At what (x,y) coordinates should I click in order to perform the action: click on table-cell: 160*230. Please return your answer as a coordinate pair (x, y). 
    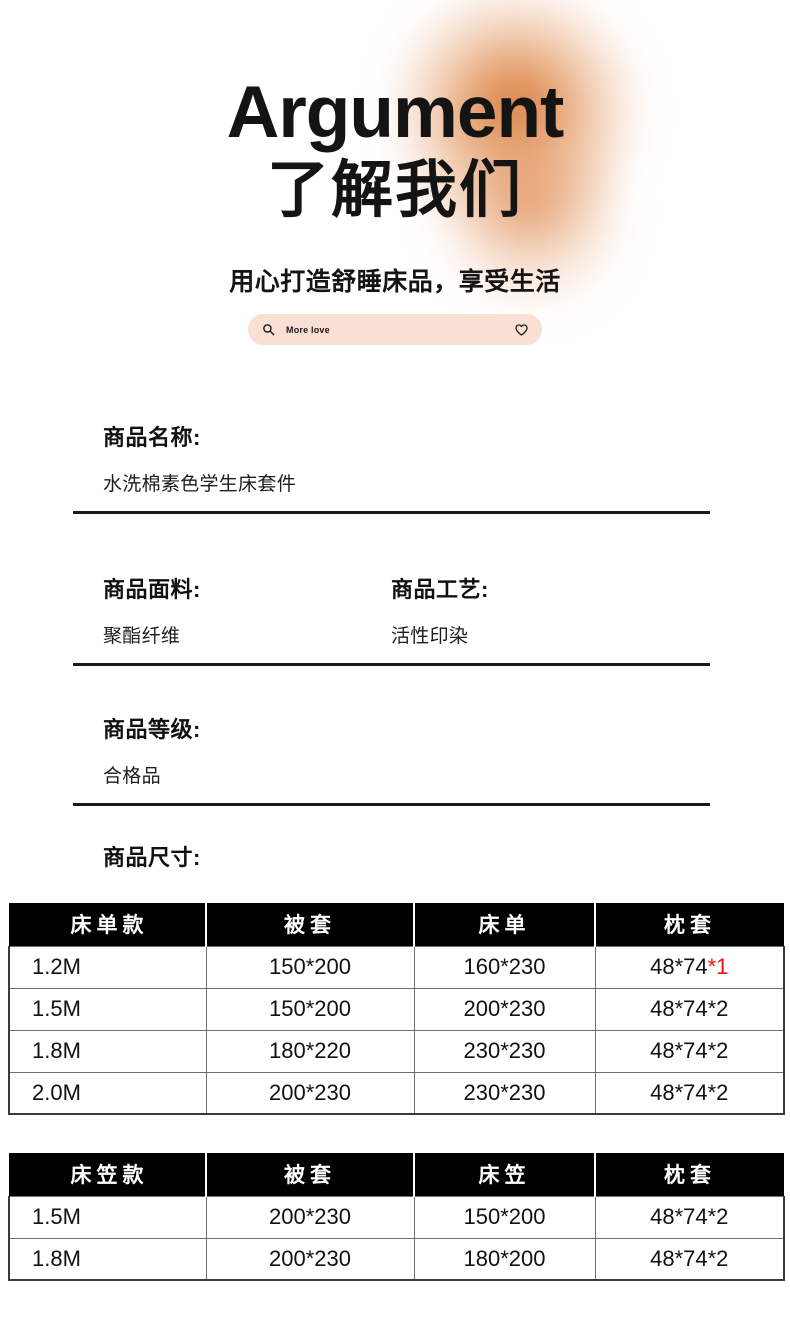
    Looking at the image, I should click on (504, 967).